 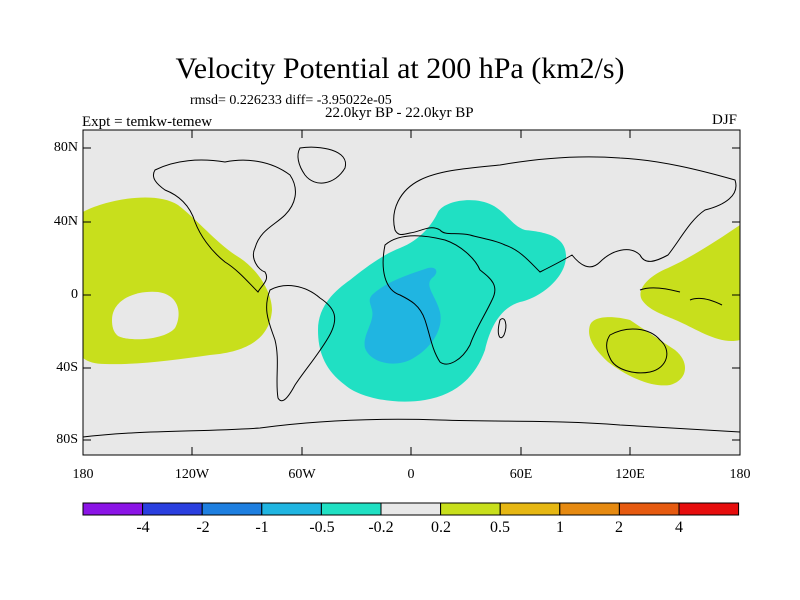 What do you see at coordinates (65, 147) in the screenshot?
I see `lat-label-80n: 80N` at bounding box center [65, 147].